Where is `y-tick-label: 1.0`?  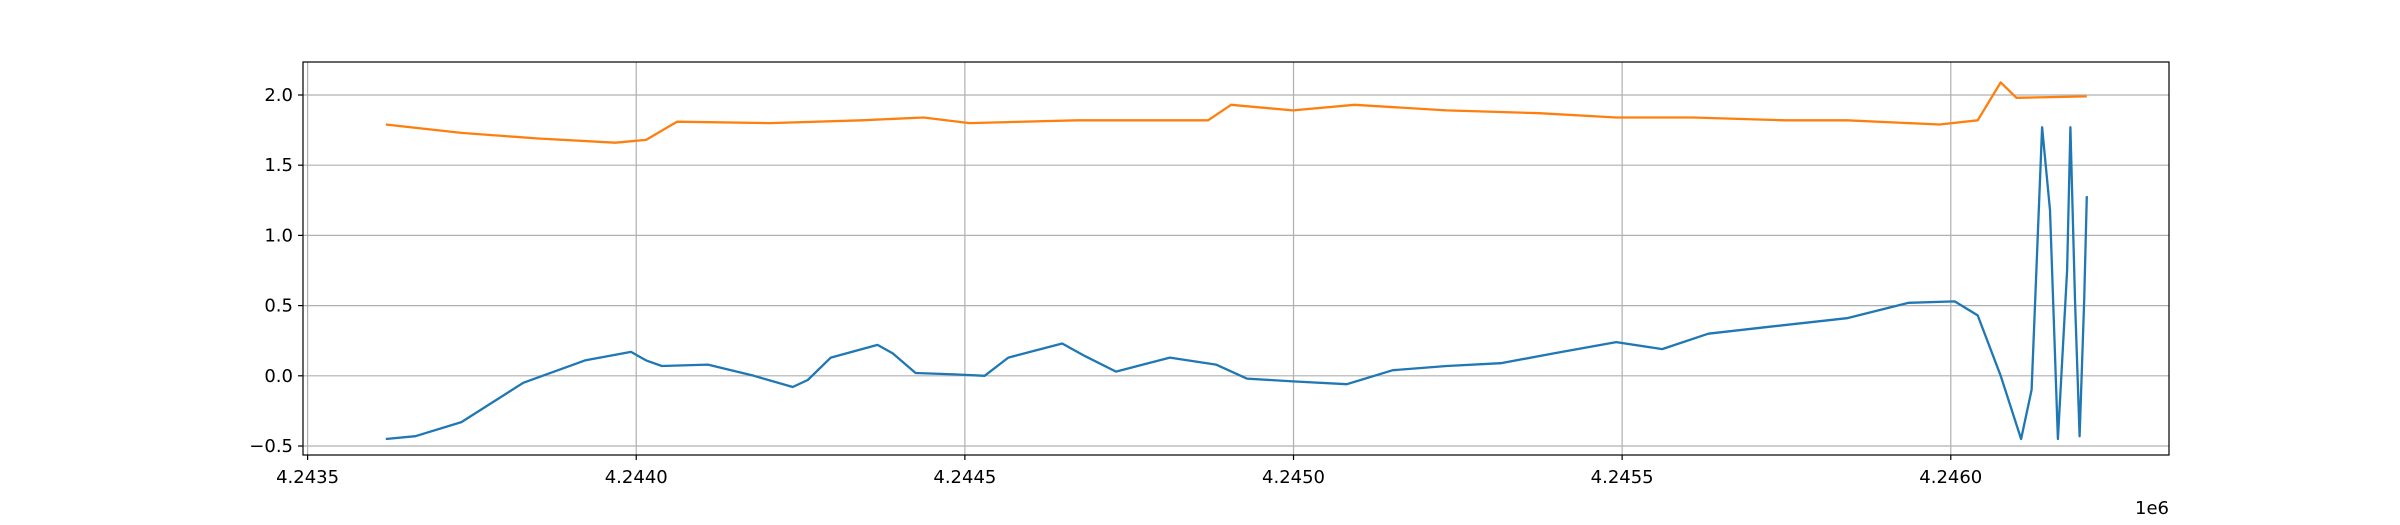
y-tick-label: 1.0 is located at coordinates (278, 235).